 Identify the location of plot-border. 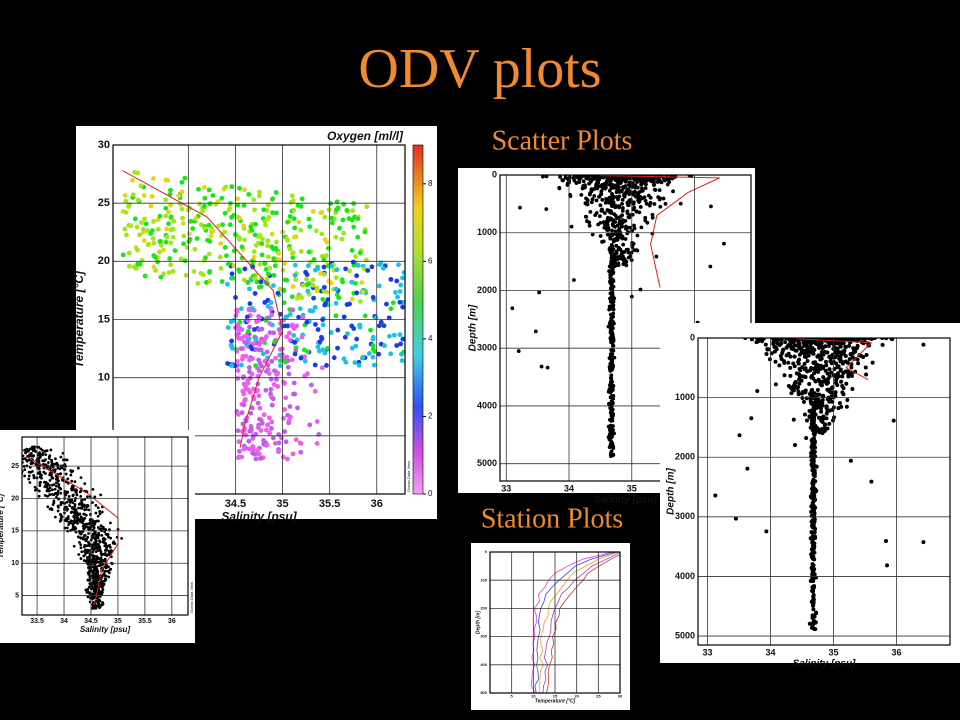
(824, 491).